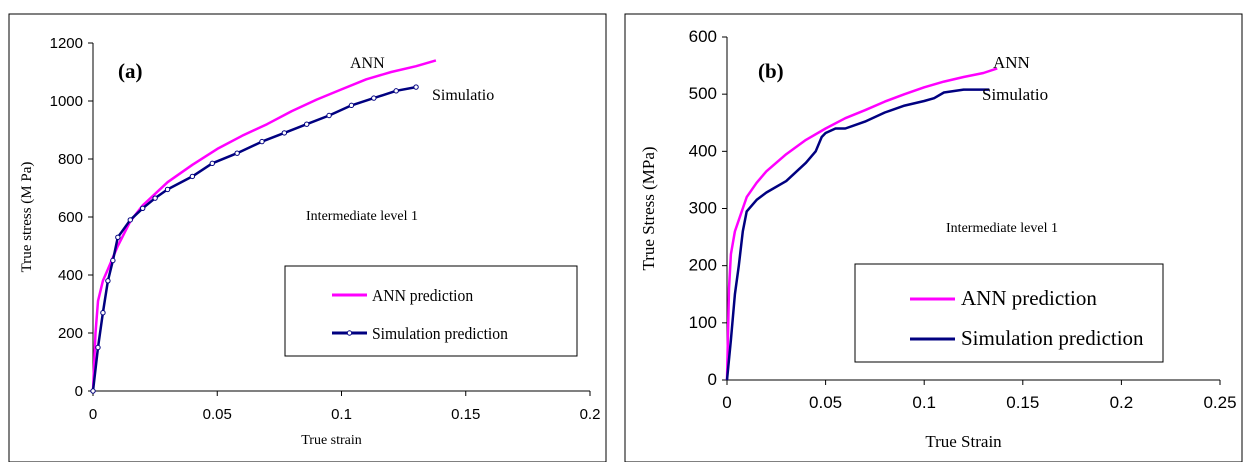  What do you see at coordinates (857, 234) in the screenshot?
I see `series-line-simulation` at bounding box center [857, 234].